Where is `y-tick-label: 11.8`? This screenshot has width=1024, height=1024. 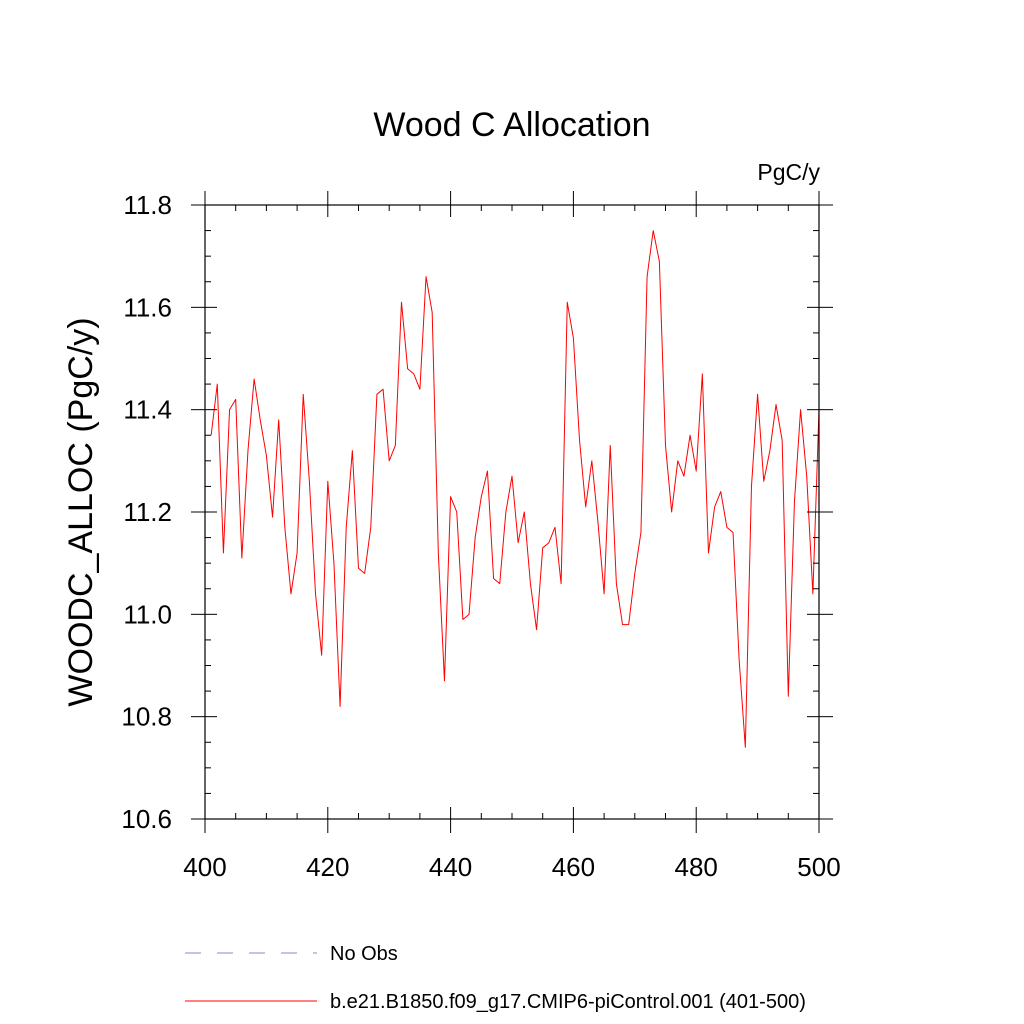 y-tick-label: 11.8 is located at coordinates (147, 205).